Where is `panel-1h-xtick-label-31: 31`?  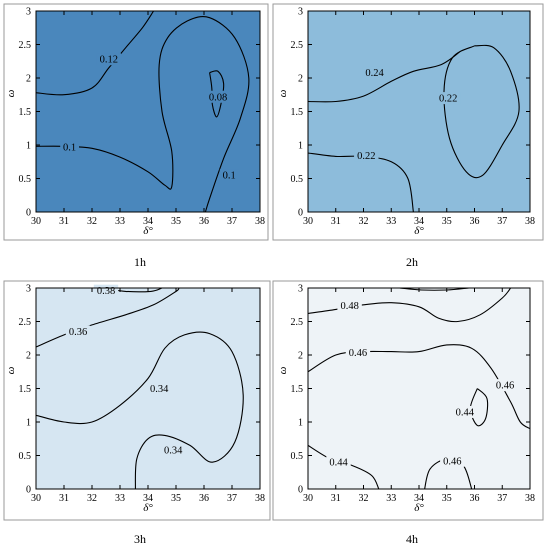
panel-1h-xtick-label-31: 31 is located at coordinates (64, 221).